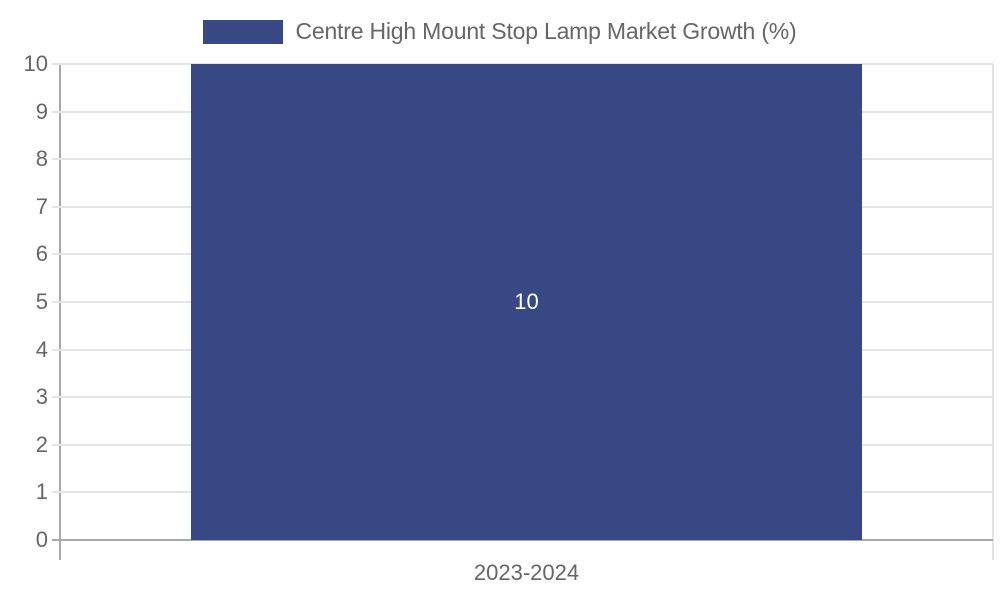  What do you see at coordinates (60, 312) in the screenshot?
I see `y-axis-line` at bounding box center [60, 312].